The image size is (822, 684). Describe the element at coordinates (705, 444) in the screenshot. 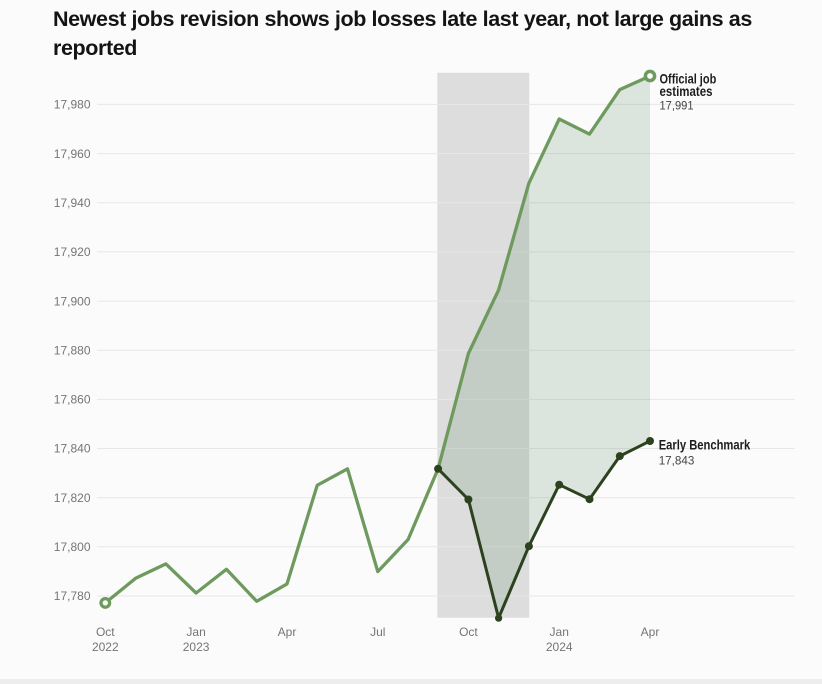

I see `svg-text: Early Benchmark` at that location.